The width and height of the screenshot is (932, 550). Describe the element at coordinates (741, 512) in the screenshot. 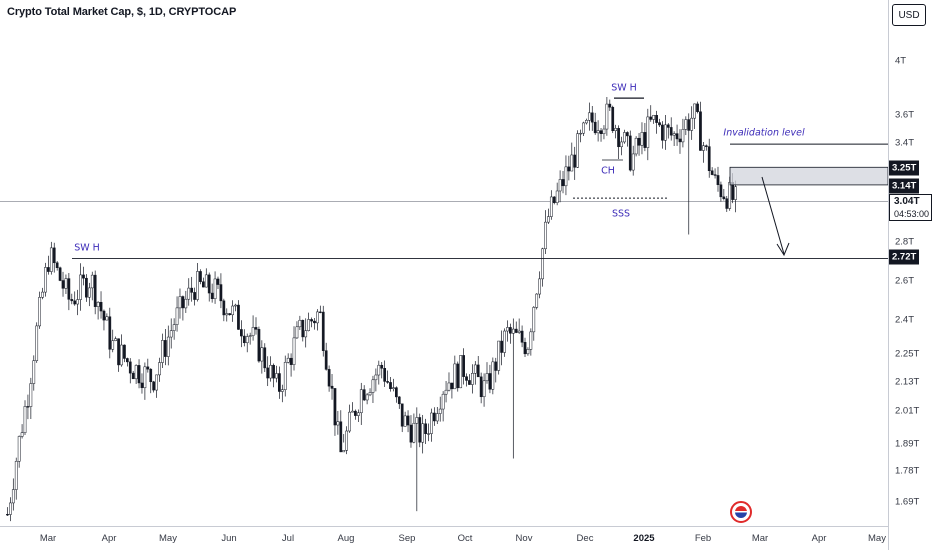

I see `flag-logo-icon` at that location.